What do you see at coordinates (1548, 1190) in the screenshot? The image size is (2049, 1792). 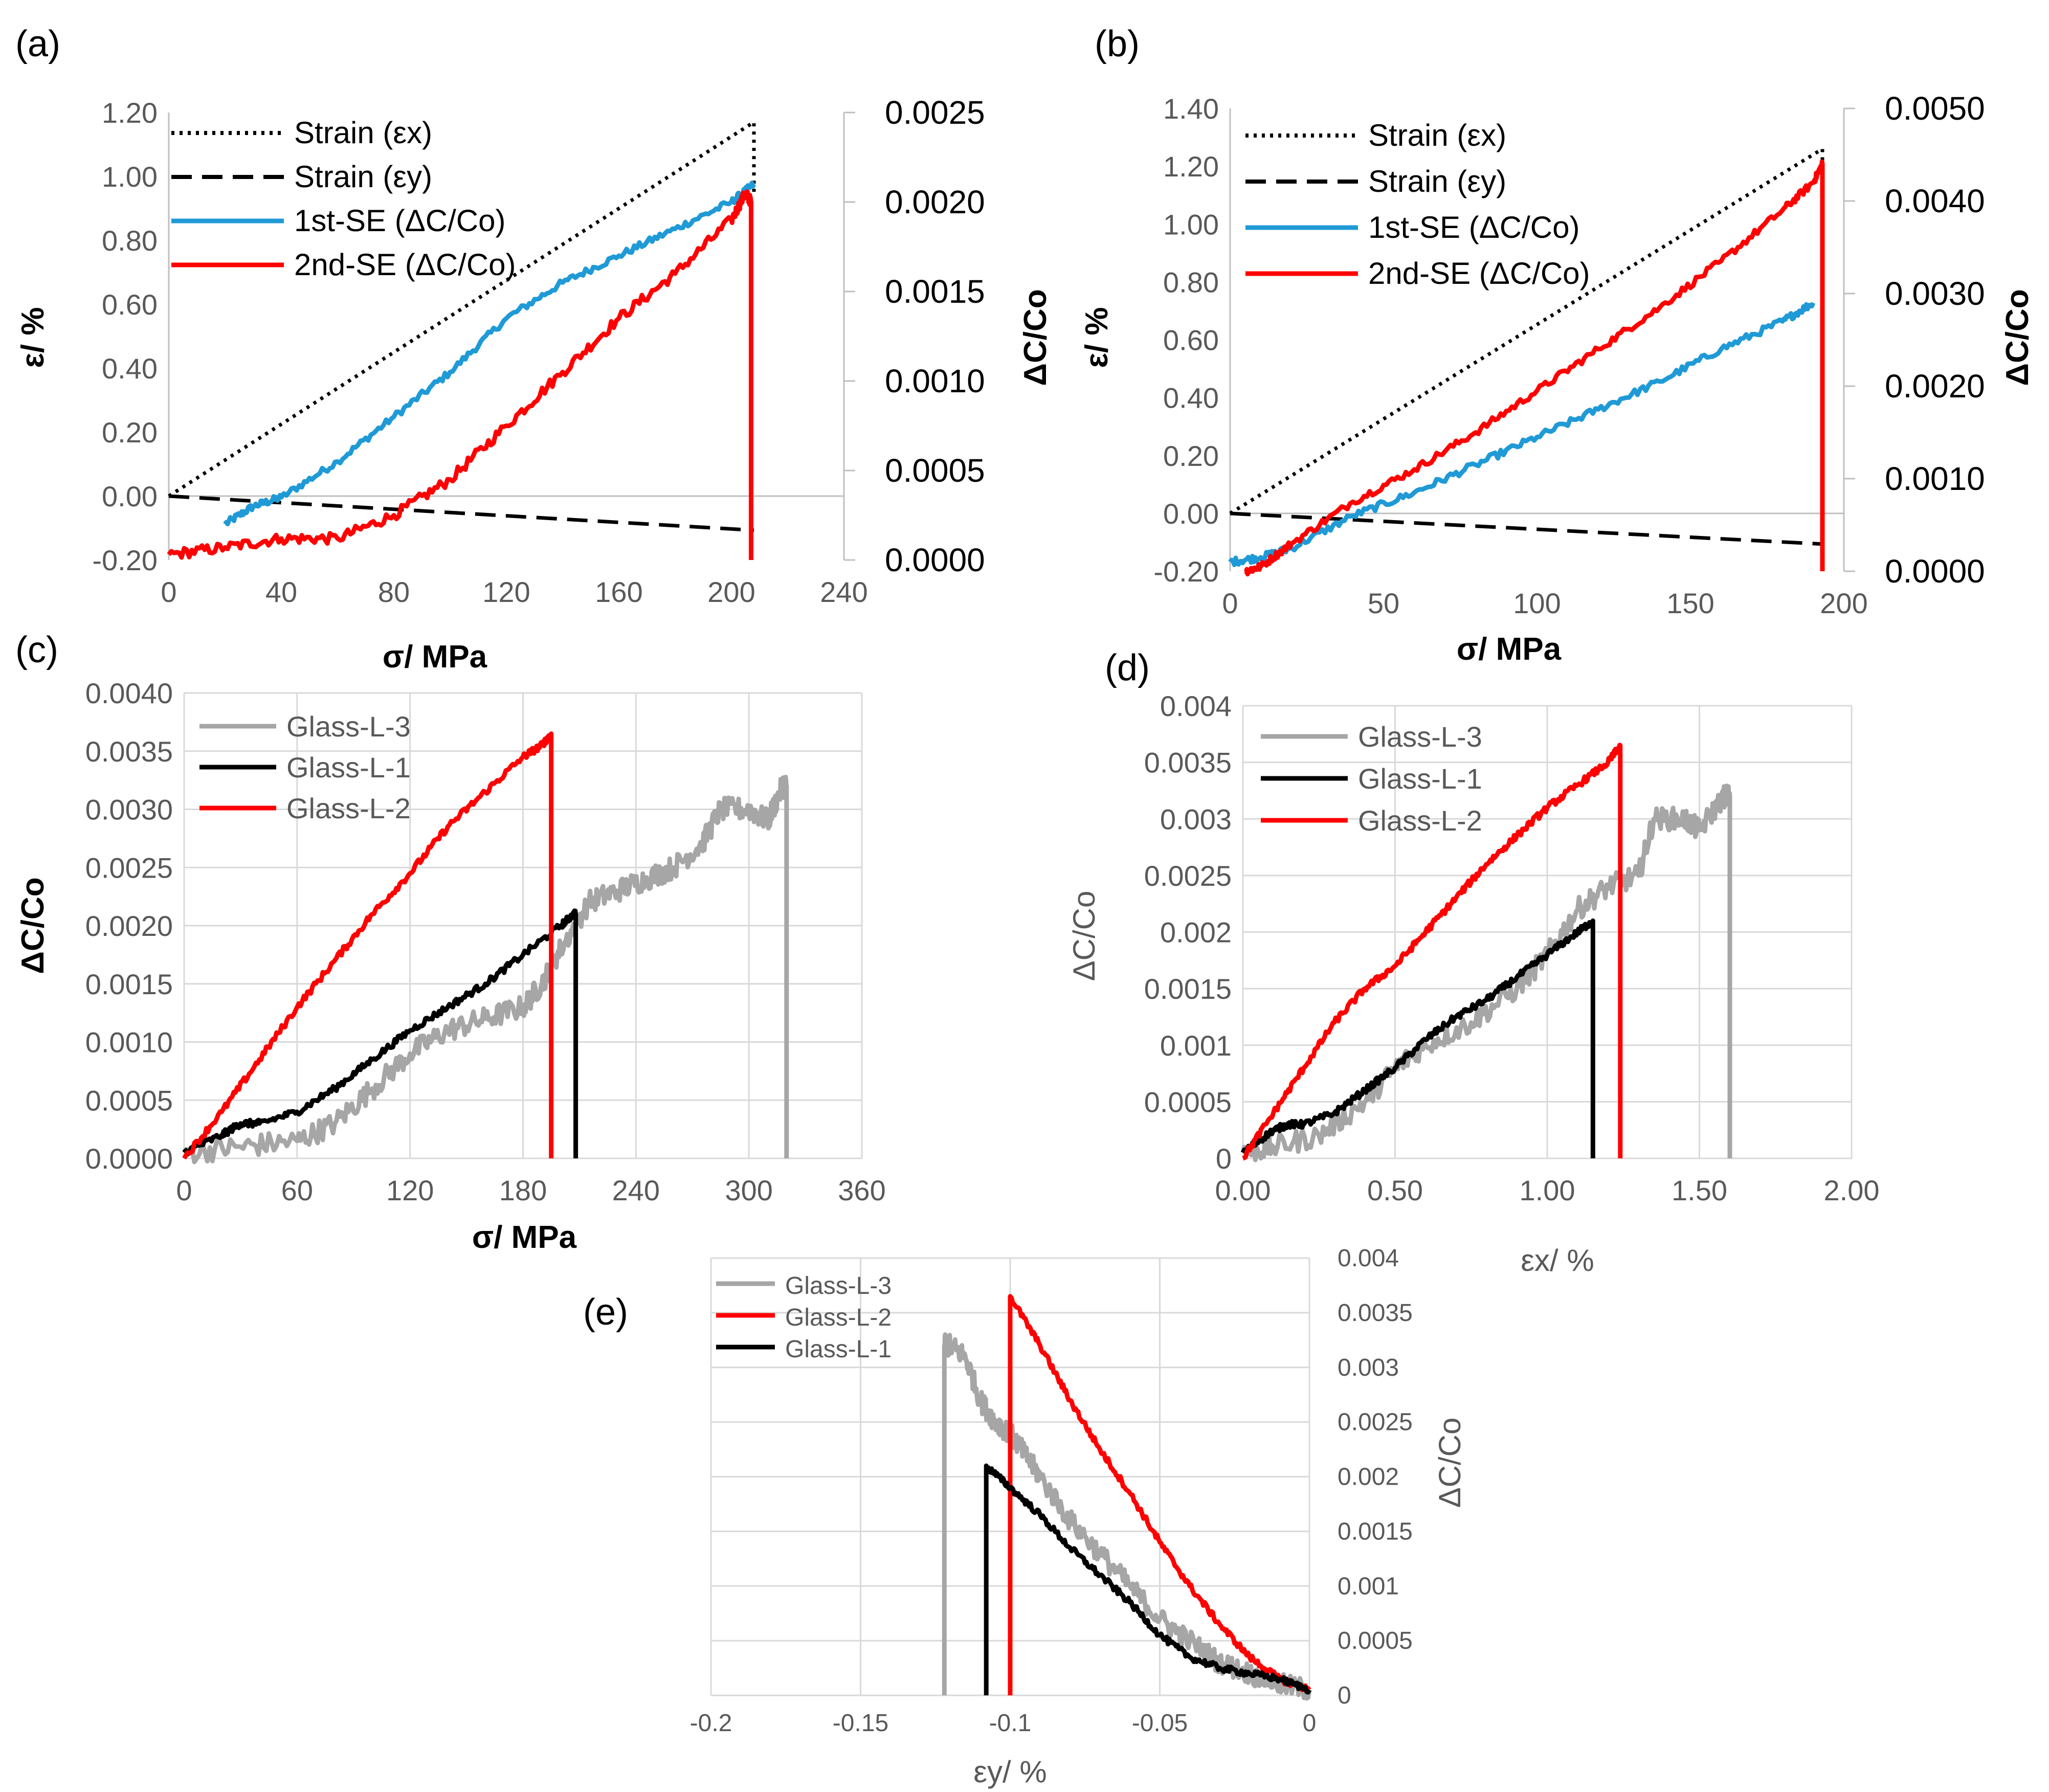 I see `x-tick-label: 1.00` at bounding box center [1548, 1190].